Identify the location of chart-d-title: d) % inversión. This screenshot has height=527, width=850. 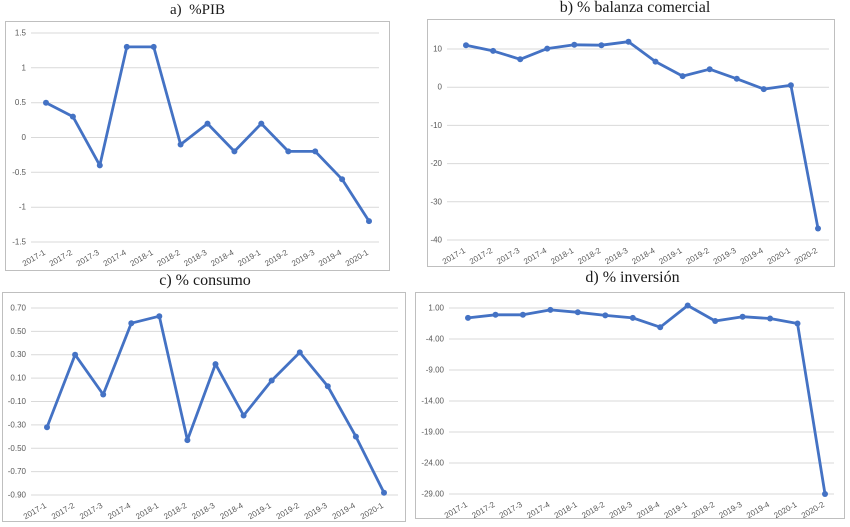
(632, 277).